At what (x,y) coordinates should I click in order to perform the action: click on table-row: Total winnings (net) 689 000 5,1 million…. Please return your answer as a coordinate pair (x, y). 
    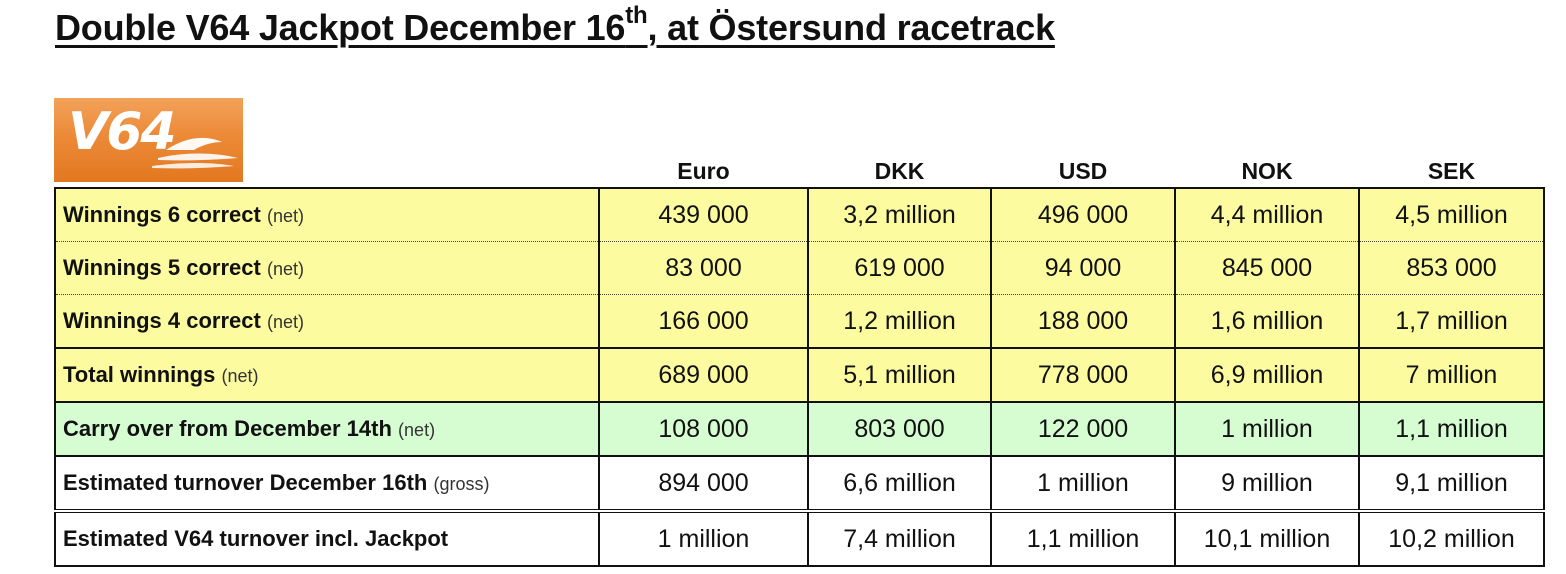
    Looking at the image, I should click on (799, 375).